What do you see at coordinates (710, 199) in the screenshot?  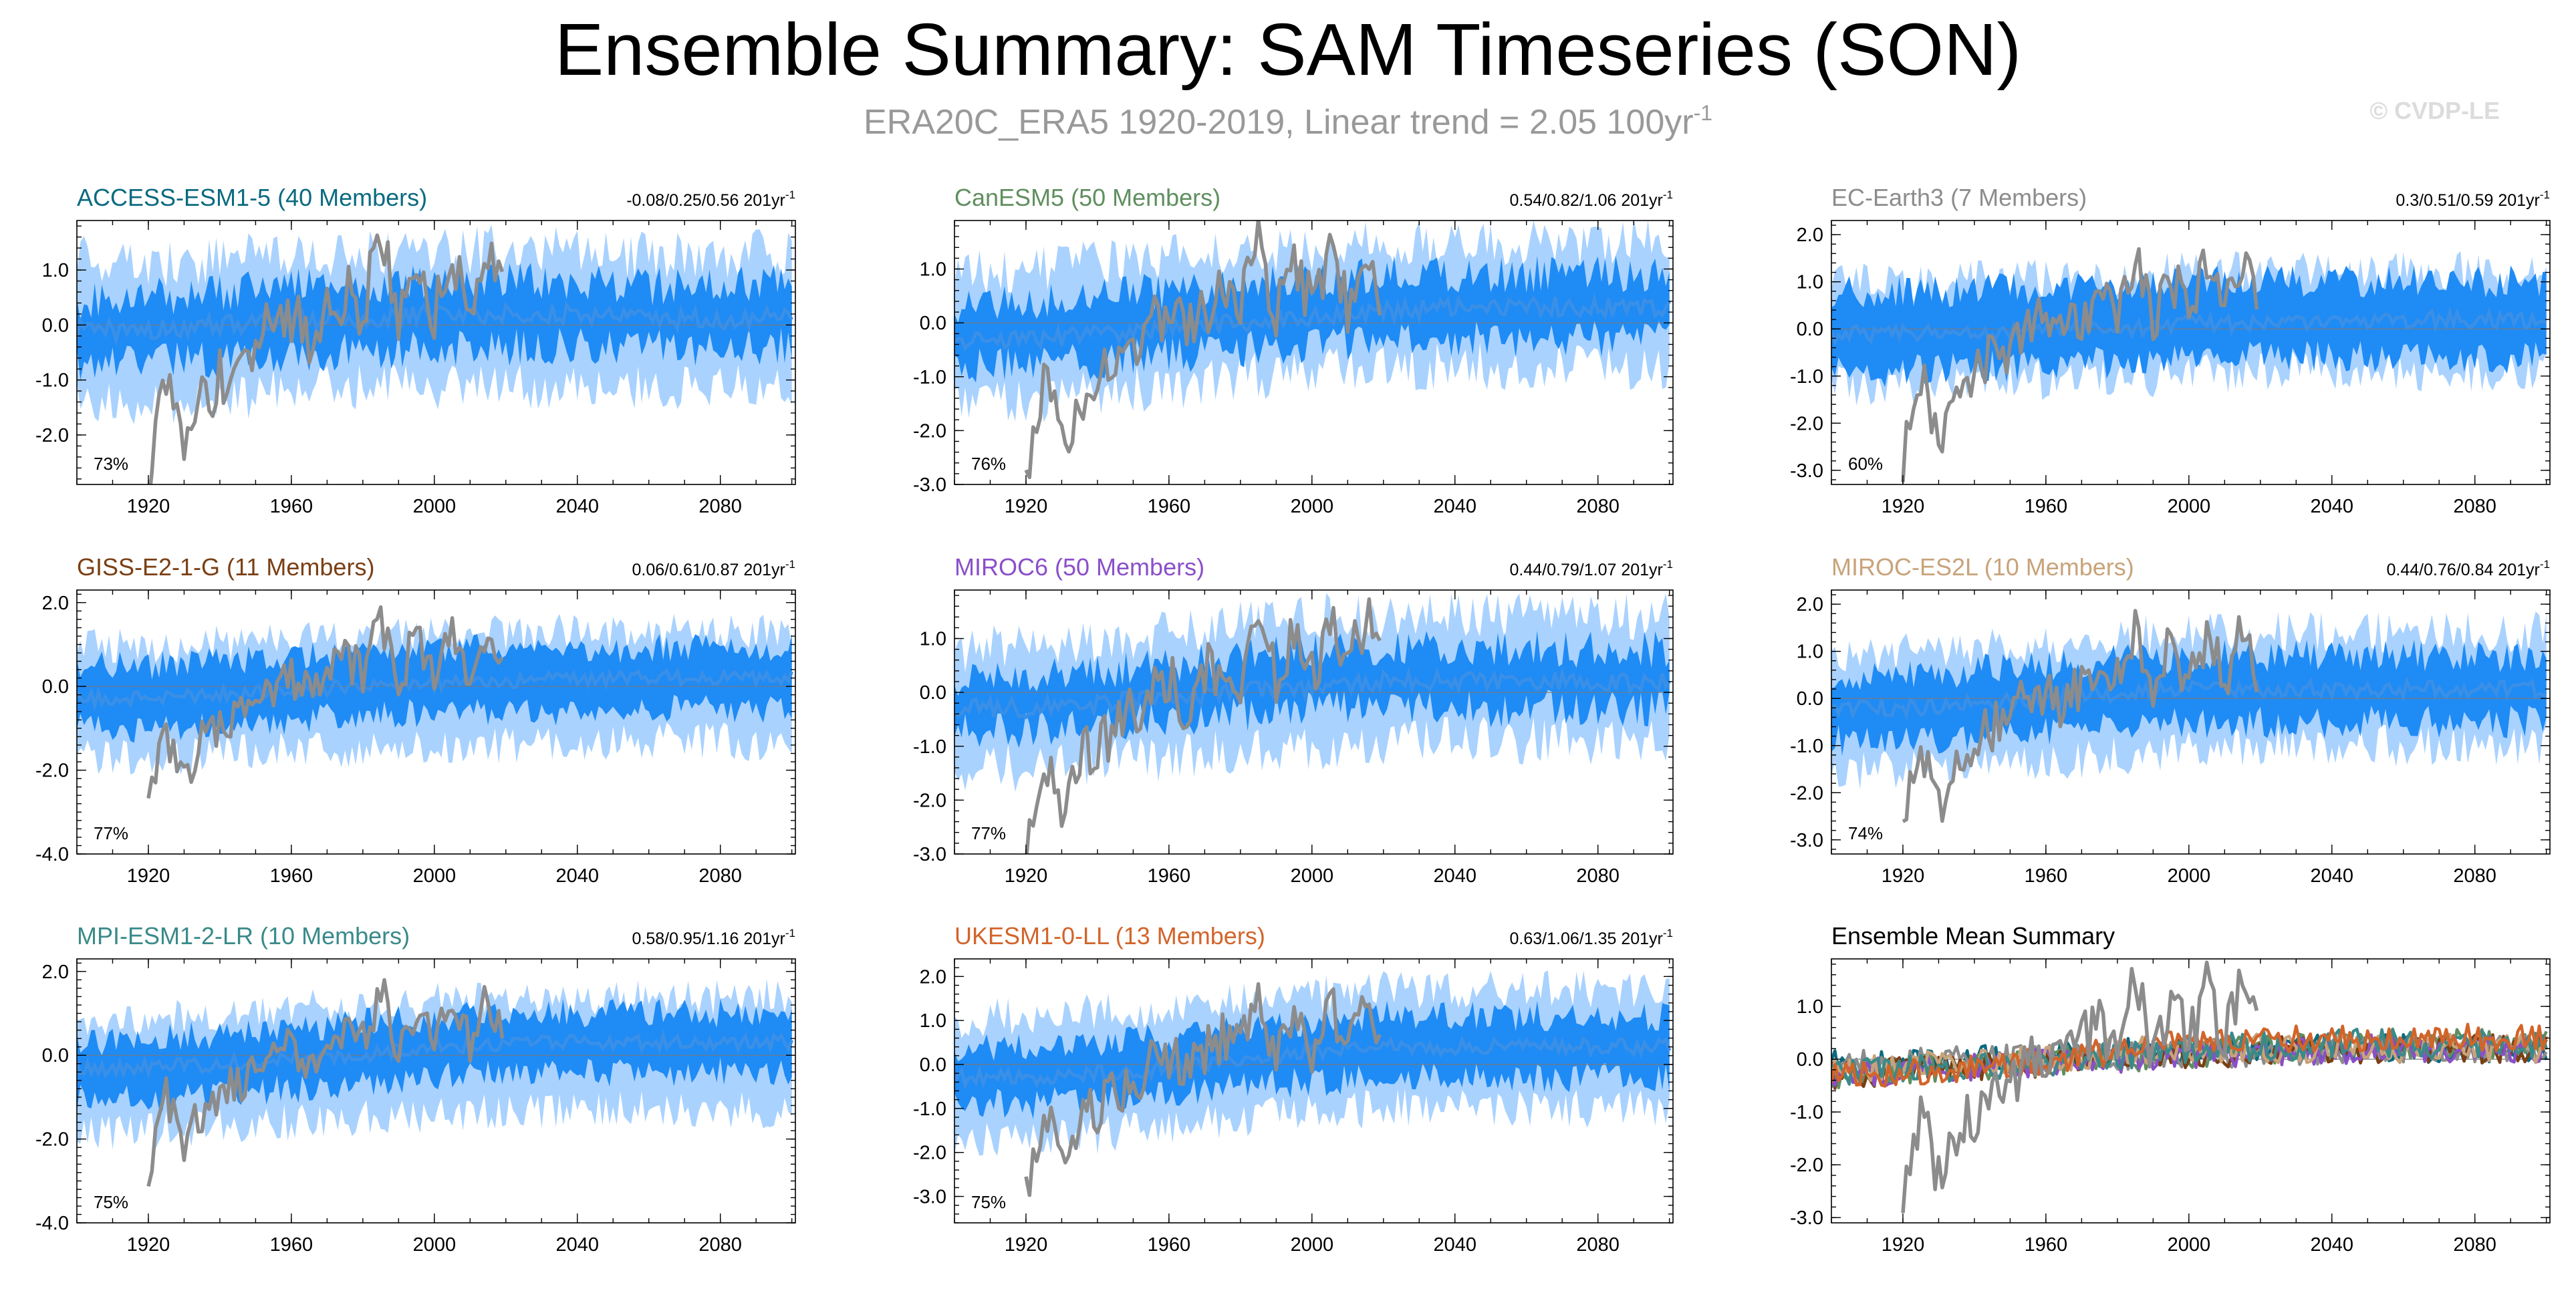 I see `trend-range: -0.08/0.25/0.56 201yr-1` at bounding box center [710, 199].